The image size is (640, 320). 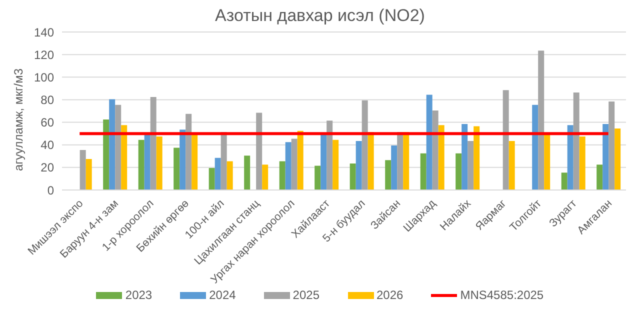 What do you see at coordinates (44, 55) in the screenshot?
I see `y-tick-label: 120` at bounding box center [44, 55].